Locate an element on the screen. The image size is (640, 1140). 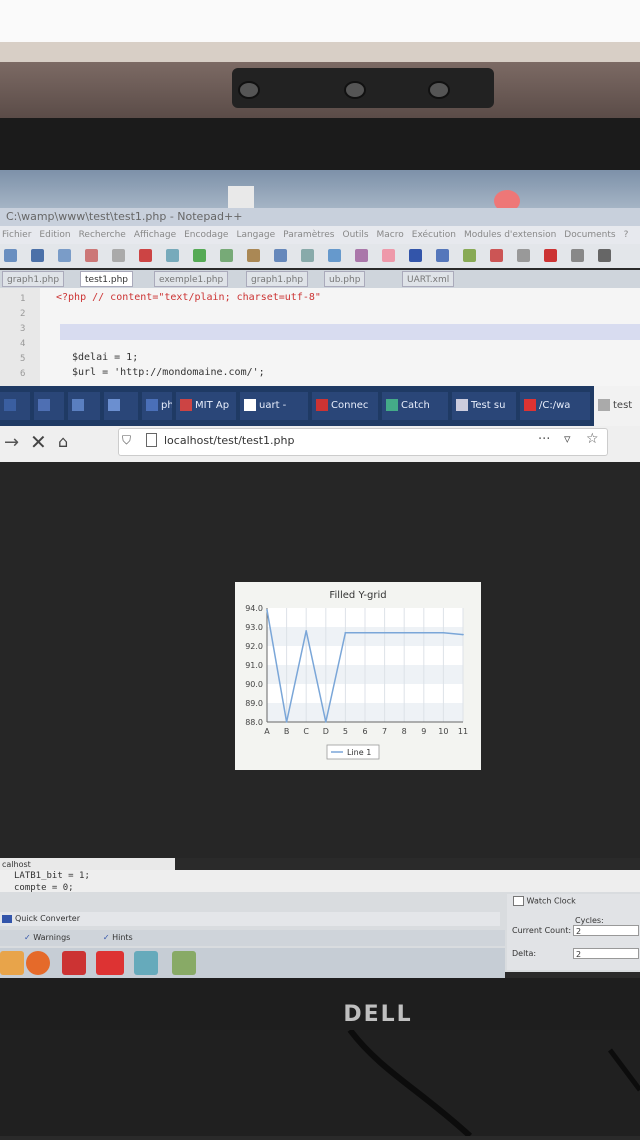
npp-menu-item: Modules d'extension is located at coordinates (510, 235).